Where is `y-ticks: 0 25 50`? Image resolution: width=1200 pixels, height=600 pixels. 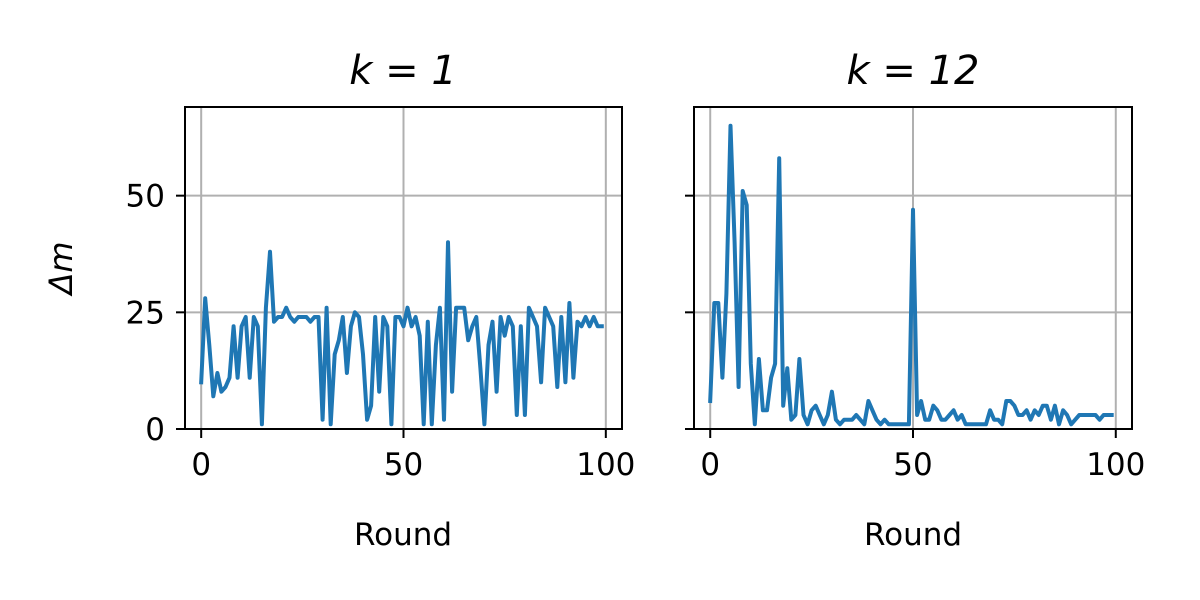
y-ticks: 0 25 50 is located at coordinates (155, 313).